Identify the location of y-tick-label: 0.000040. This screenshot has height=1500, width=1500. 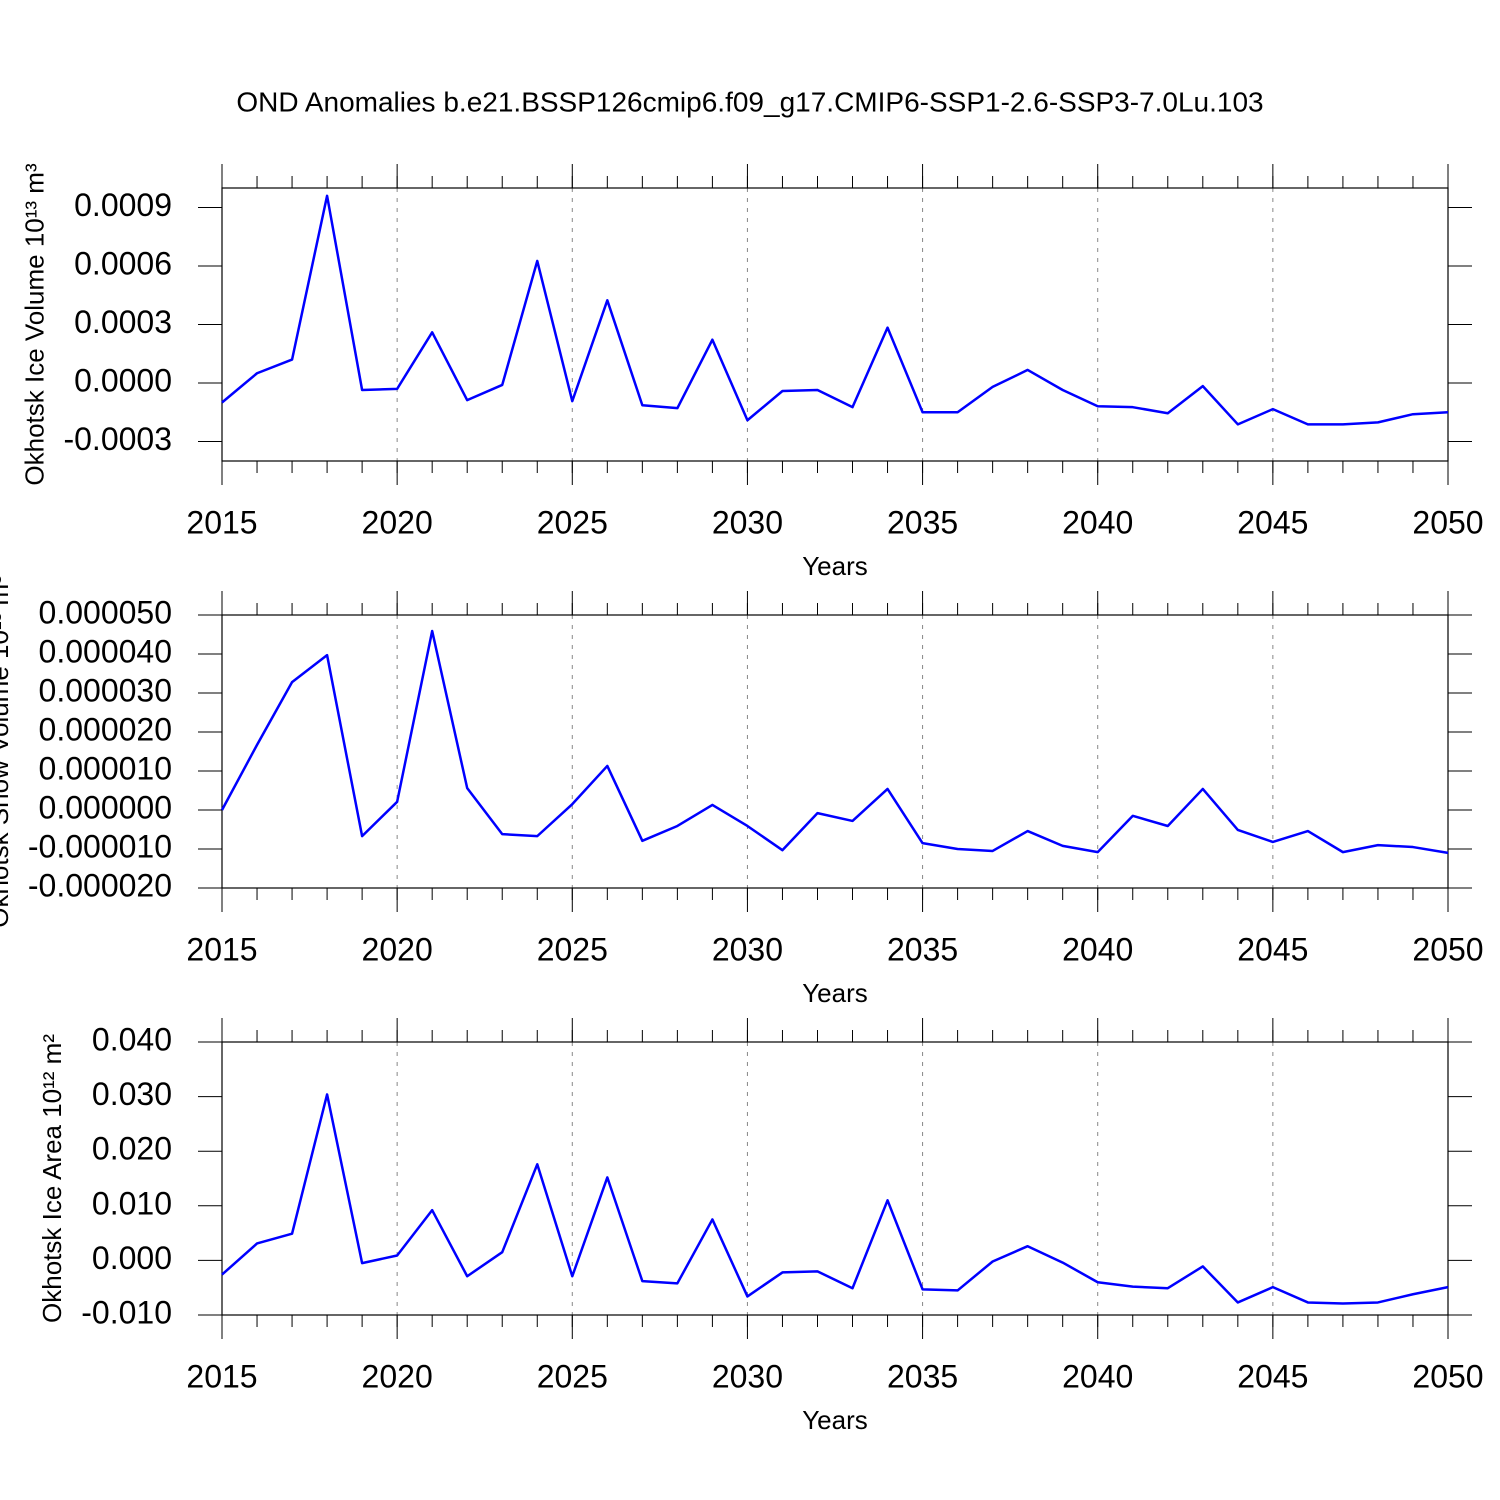
(105, 651).